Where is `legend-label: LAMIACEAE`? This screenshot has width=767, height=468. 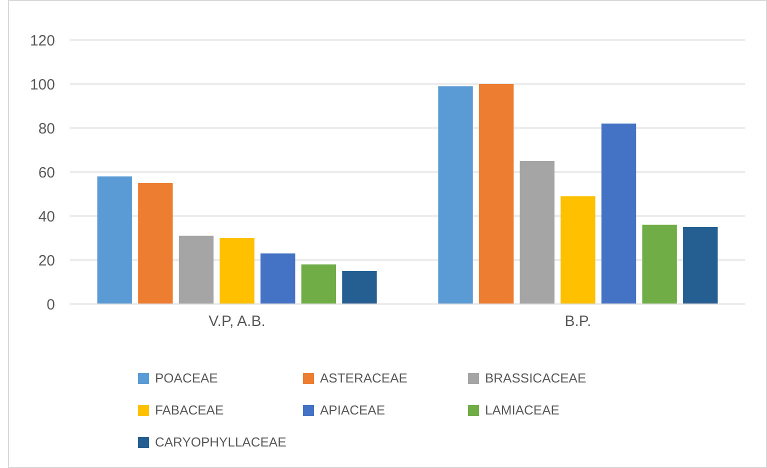
legend-label: LAMIACEAE is located at coordinates (522, 410).